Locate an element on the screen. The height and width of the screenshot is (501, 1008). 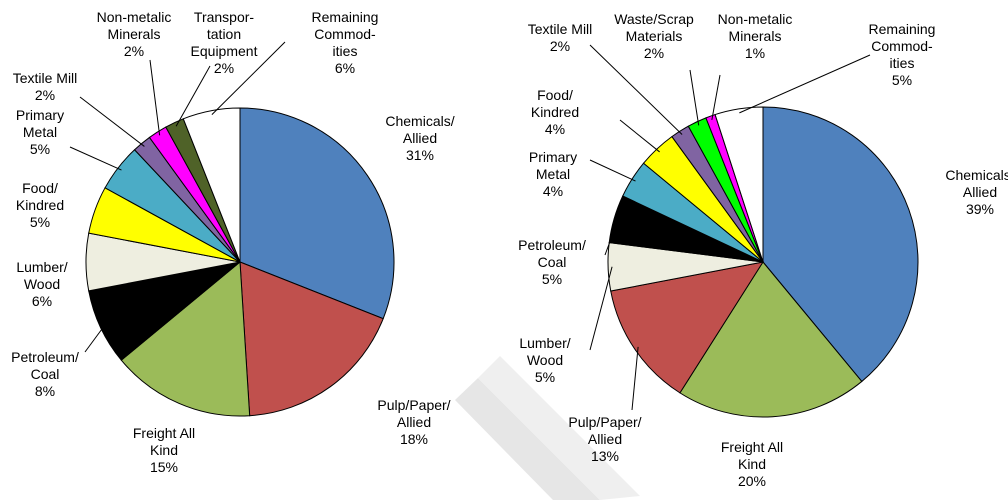
watermark is located at coordinates (559, 428).